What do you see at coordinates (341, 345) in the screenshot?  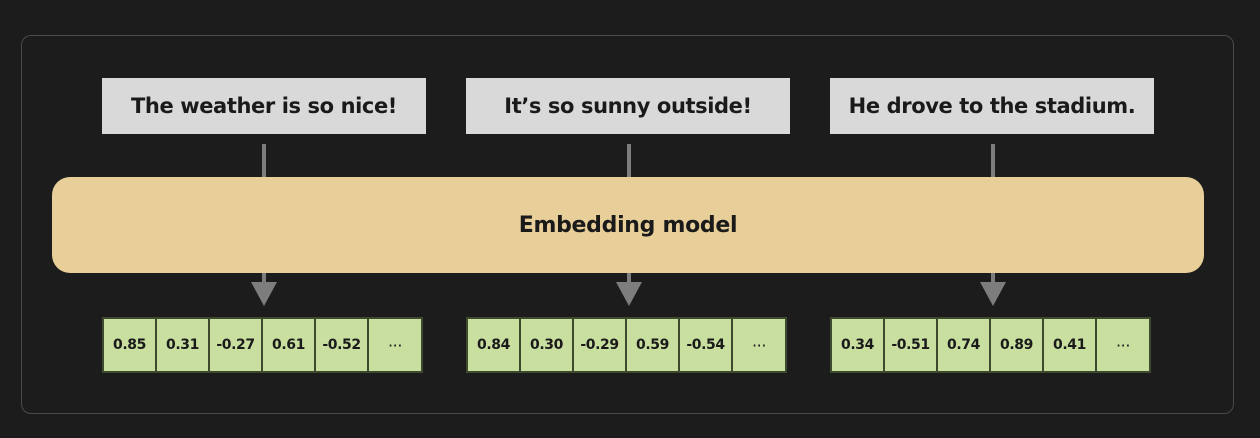 I see `vector-cell: -0.52` at bounding box center [341, 345].